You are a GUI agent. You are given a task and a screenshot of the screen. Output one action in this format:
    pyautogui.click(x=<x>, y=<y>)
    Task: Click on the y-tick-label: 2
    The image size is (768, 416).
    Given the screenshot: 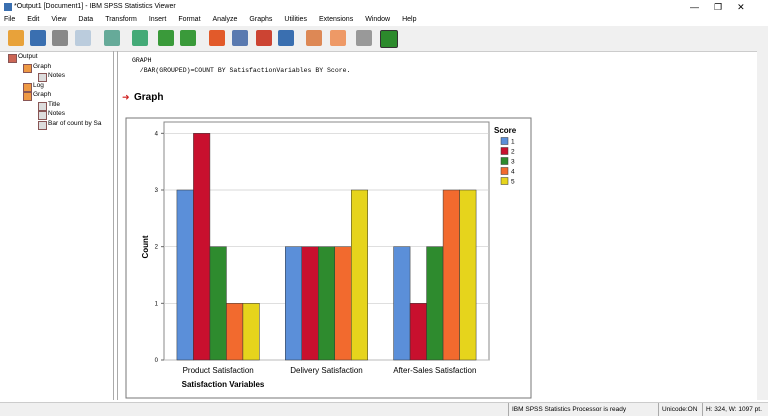 What is the action you would take?
    pyautogui.click(x=157, y=248)
    